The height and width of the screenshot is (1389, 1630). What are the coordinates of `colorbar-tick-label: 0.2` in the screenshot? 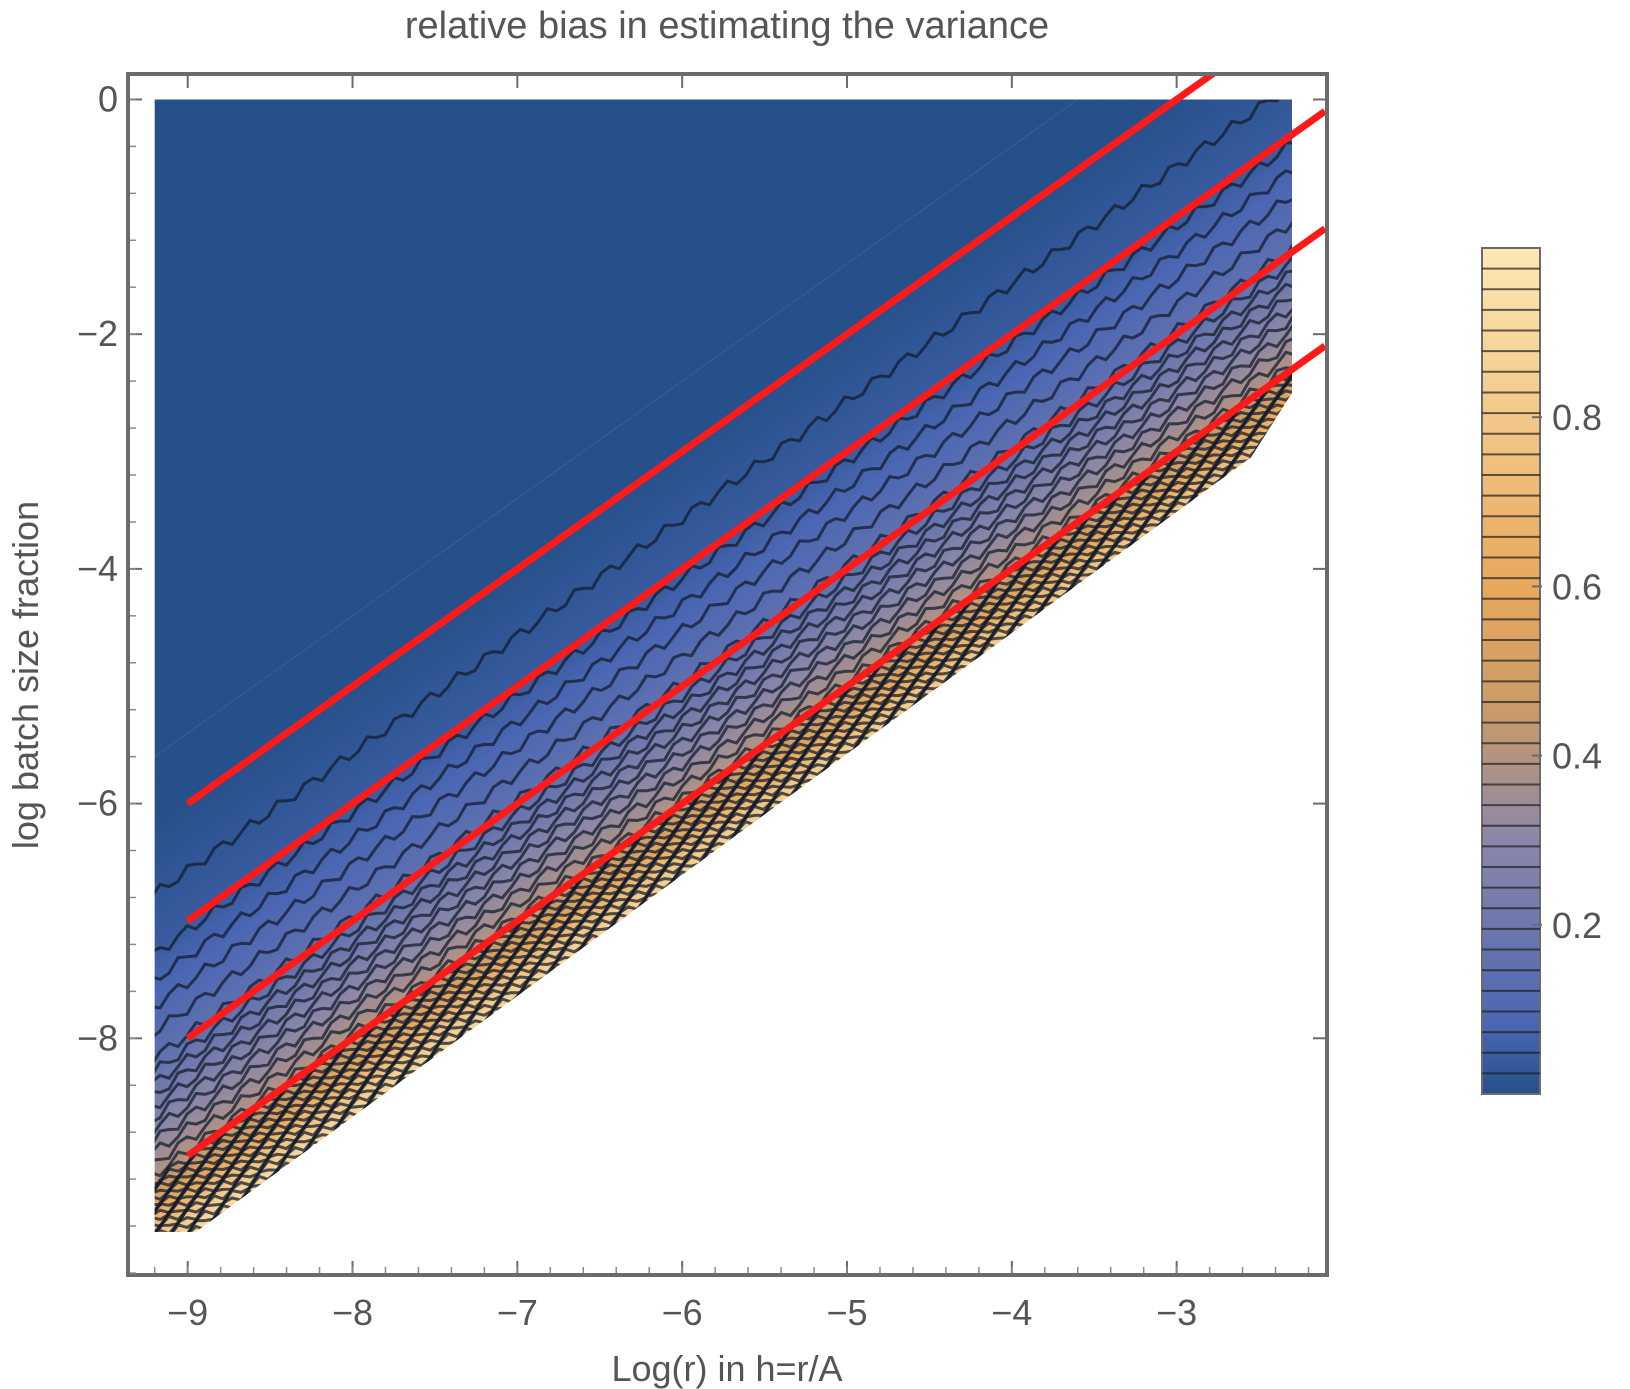 It's located at (1577, 925).